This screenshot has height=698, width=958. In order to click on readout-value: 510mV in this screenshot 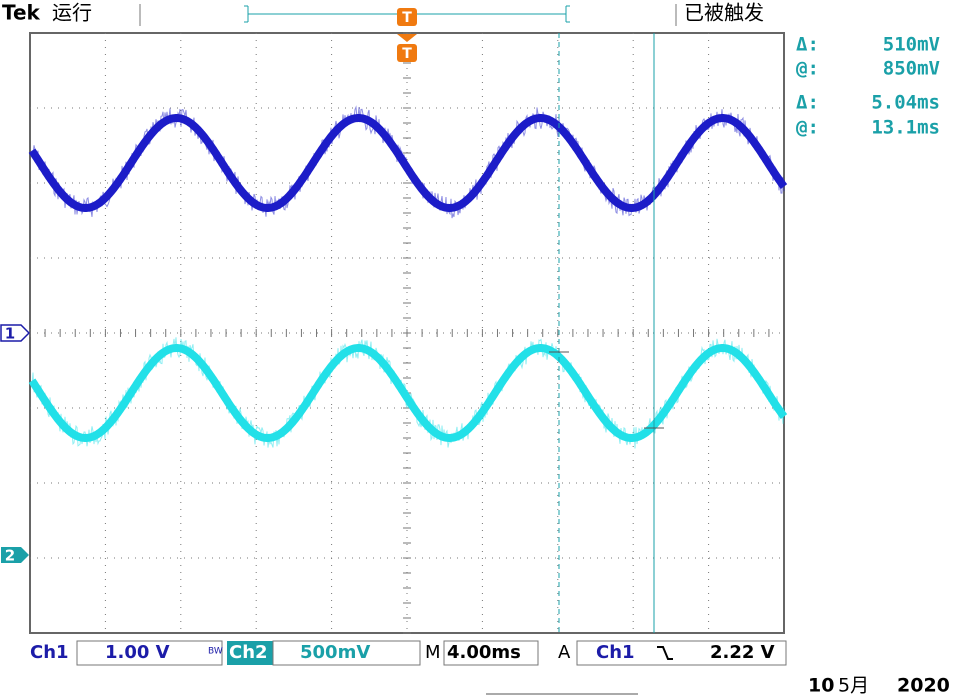, I will do `click(911, 45)`.